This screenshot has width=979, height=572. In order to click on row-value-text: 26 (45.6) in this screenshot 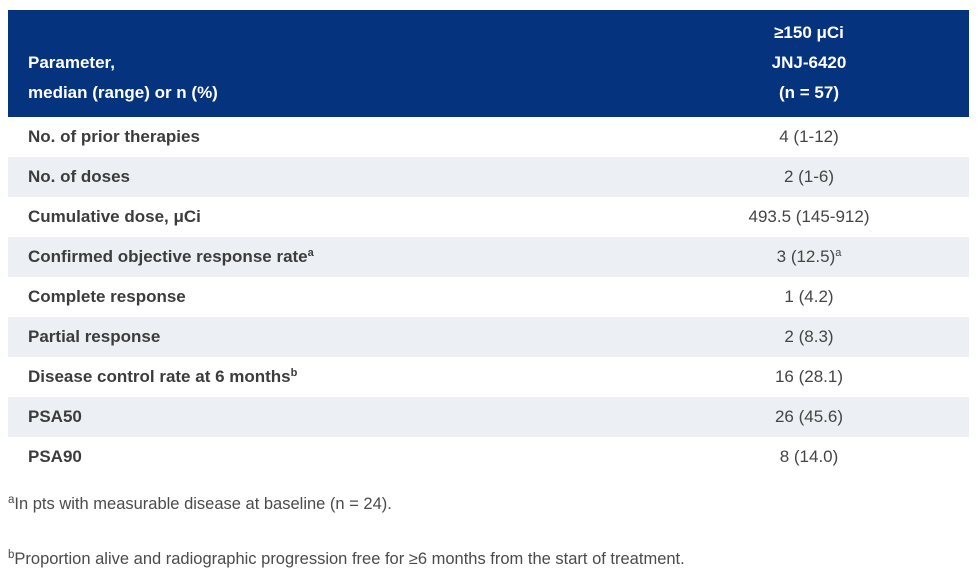, I will do `click(809, 416)`.